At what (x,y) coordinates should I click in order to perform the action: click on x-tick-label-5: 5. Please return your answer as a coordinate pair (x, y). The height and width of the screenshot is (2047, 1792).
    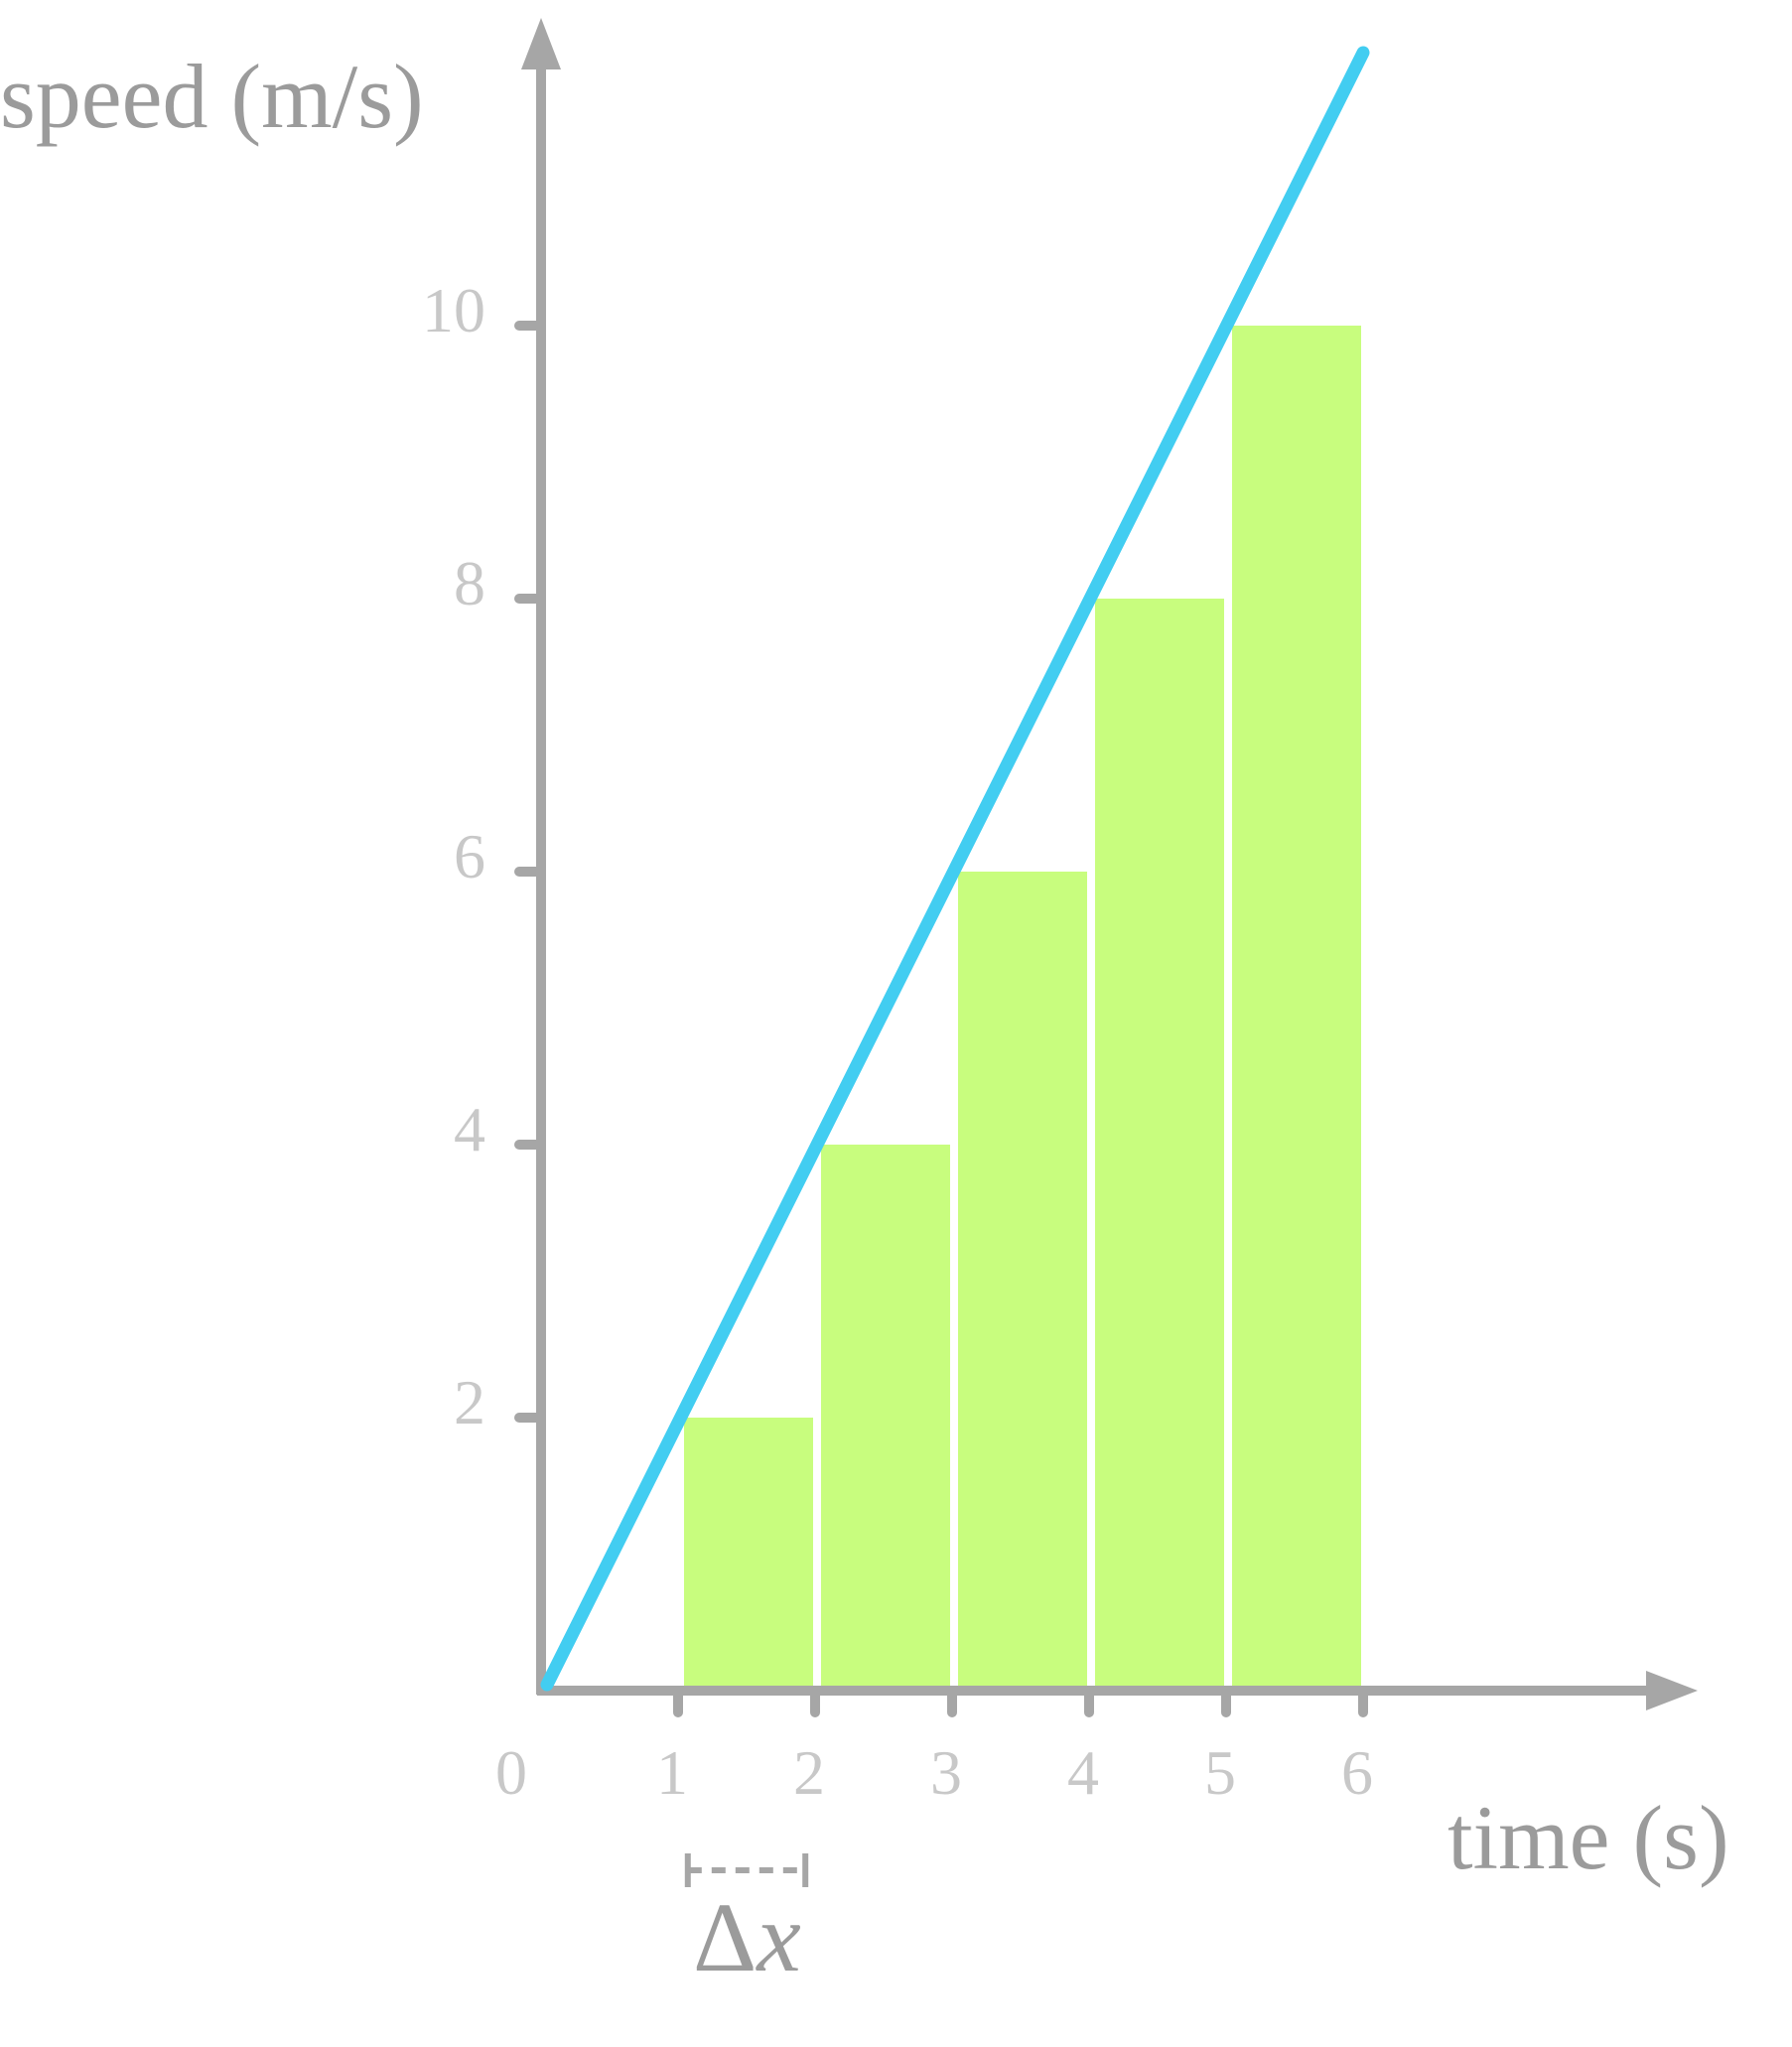
    Looking at the image, I should click on (1220, 1772).